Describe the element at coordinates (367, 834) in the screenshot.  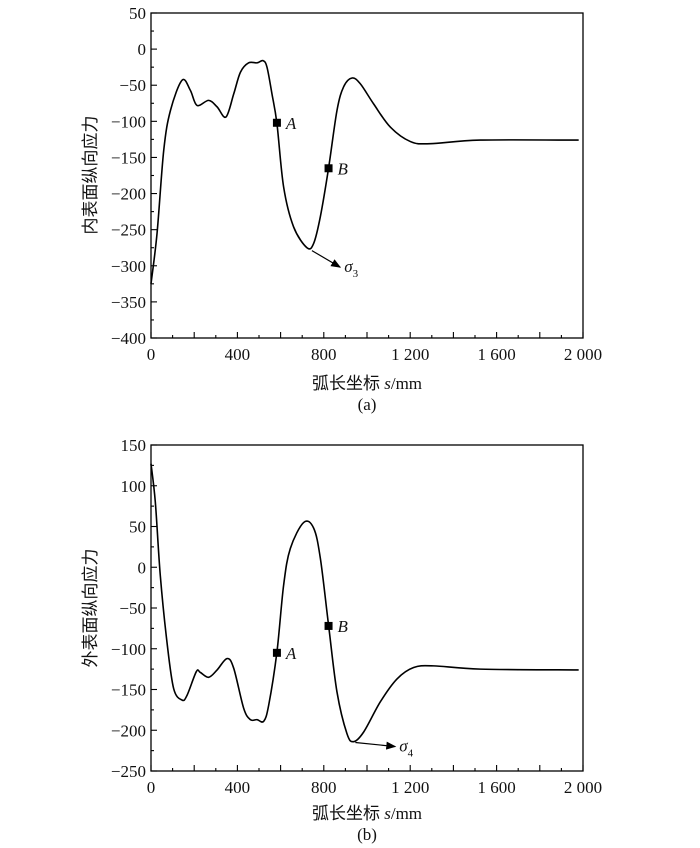
I see `panel-caption: (b)` at that location.